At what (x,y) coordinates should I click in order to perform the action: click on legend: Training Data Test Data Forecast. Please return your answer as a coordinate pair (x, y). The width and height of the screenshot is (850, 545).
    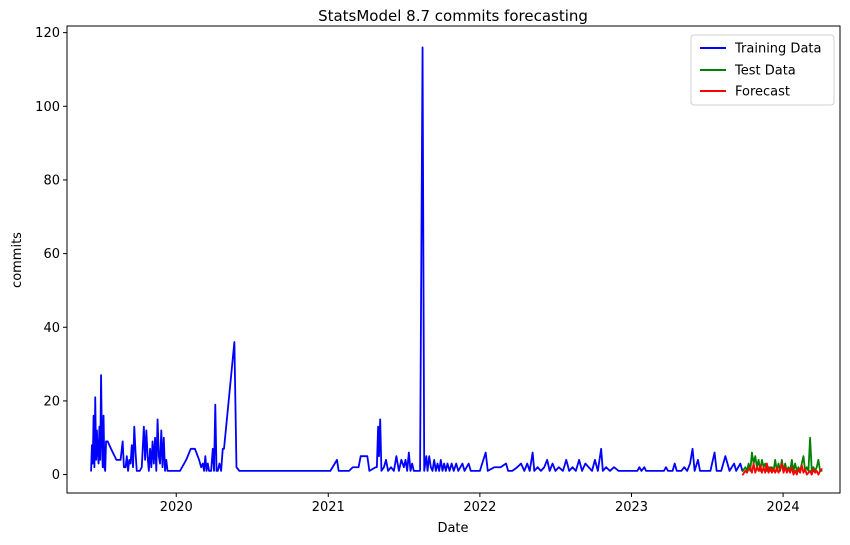
    Looking at the image, I should click on (762, 70).